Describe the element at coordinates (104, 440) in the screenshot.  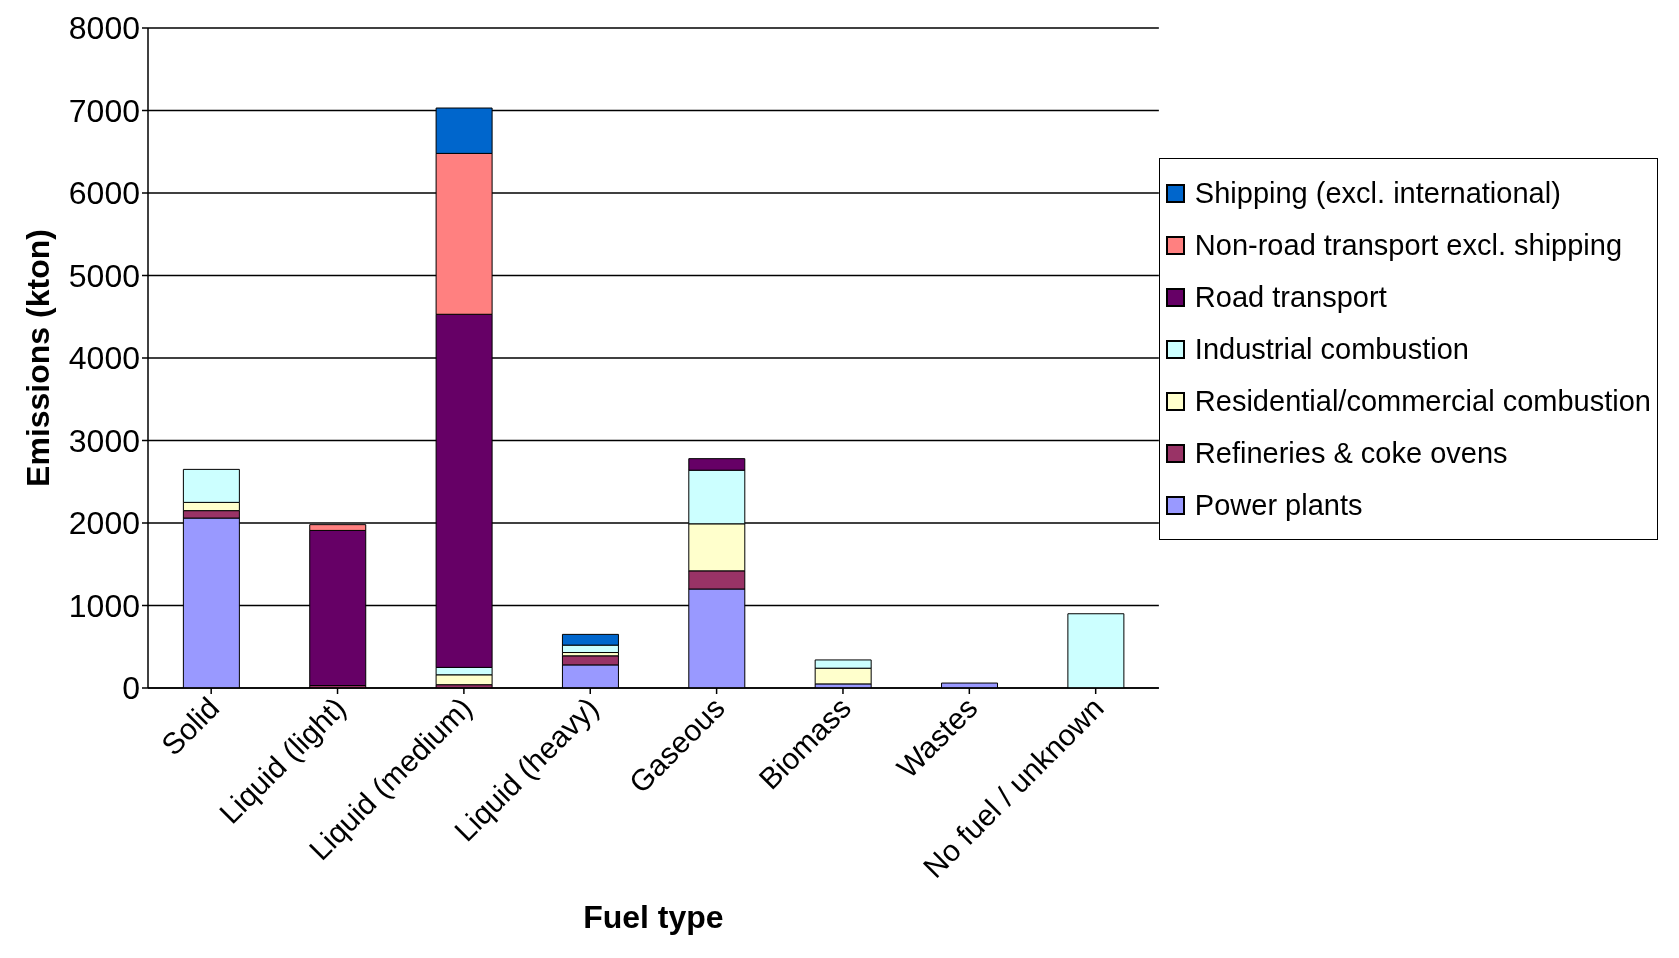
I see `y-tick-label: 3000` at that location.